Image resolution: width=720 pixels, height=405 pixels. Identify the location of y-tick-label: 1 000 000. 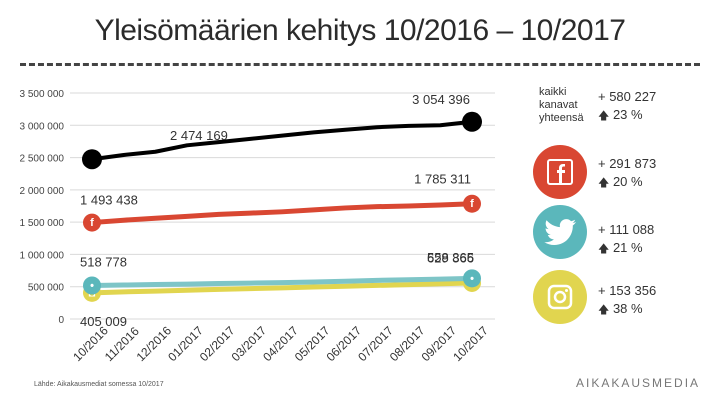
(42, 255).